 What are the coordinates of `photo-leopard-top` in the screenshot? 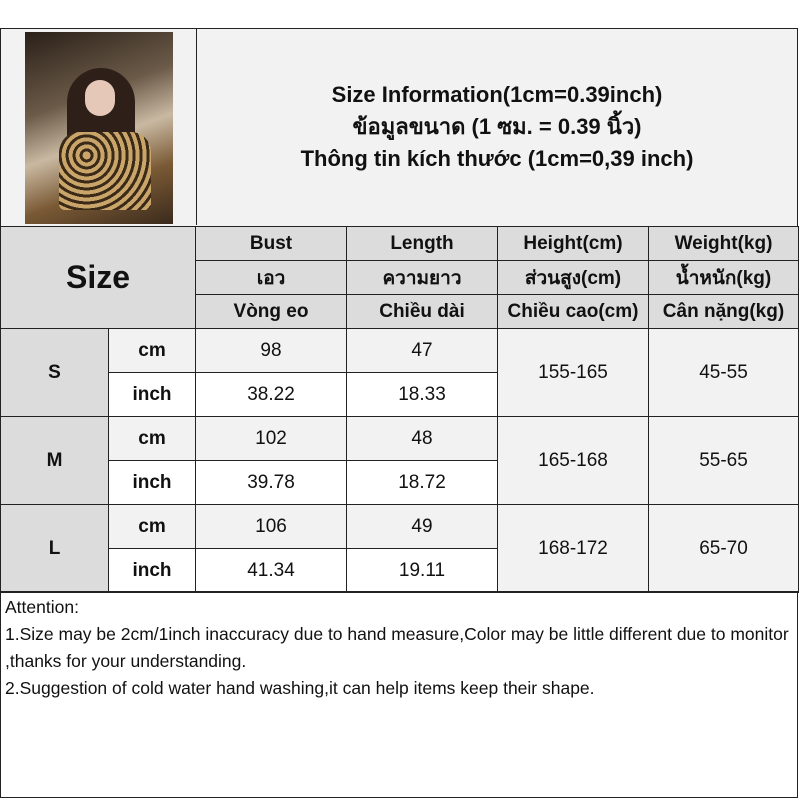 It's located at (105, 171).